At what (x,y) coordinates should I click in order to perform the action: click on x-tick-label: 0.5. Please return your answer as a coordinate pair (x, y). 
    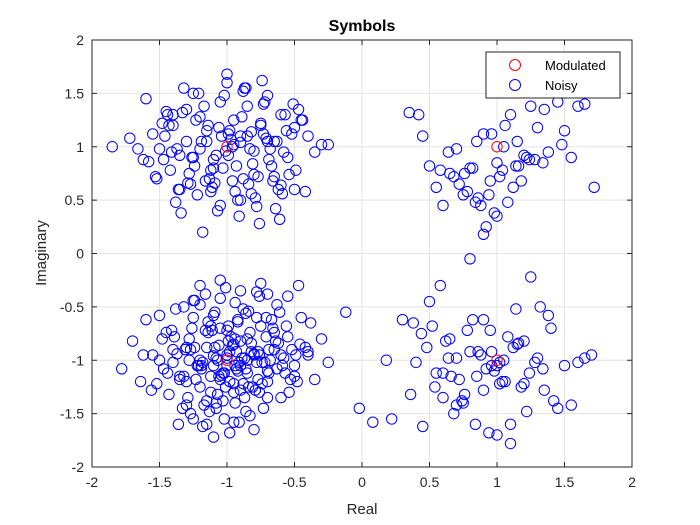
    Looking at the image, I should click on (430, 482).